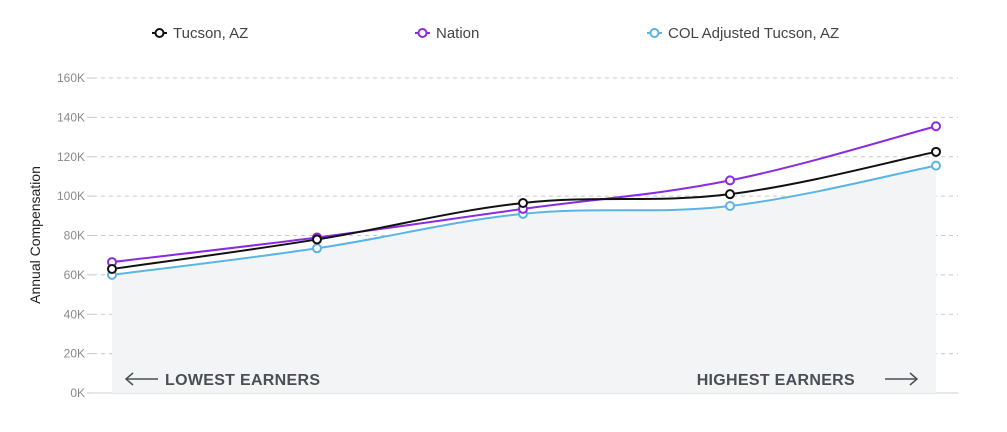 The height and width of the screenshot is (432, 1007). Describe the element at coordinates (141, 379) in the screenshot. I see `arrow-left-icon` at that location.